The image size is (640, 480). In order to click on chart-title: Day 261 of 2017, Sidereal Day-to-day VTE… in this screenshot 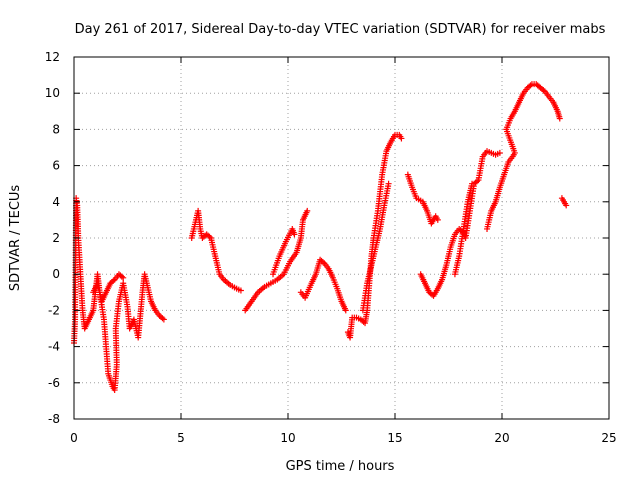, I will do `click(340, 29)`.